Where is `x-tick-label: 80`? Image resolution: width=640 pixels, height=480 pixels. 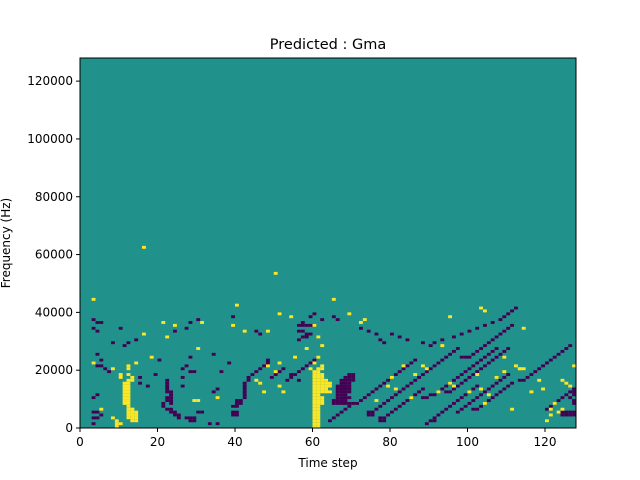 x-tick-label: 80 is located at coordinates (389, 442).